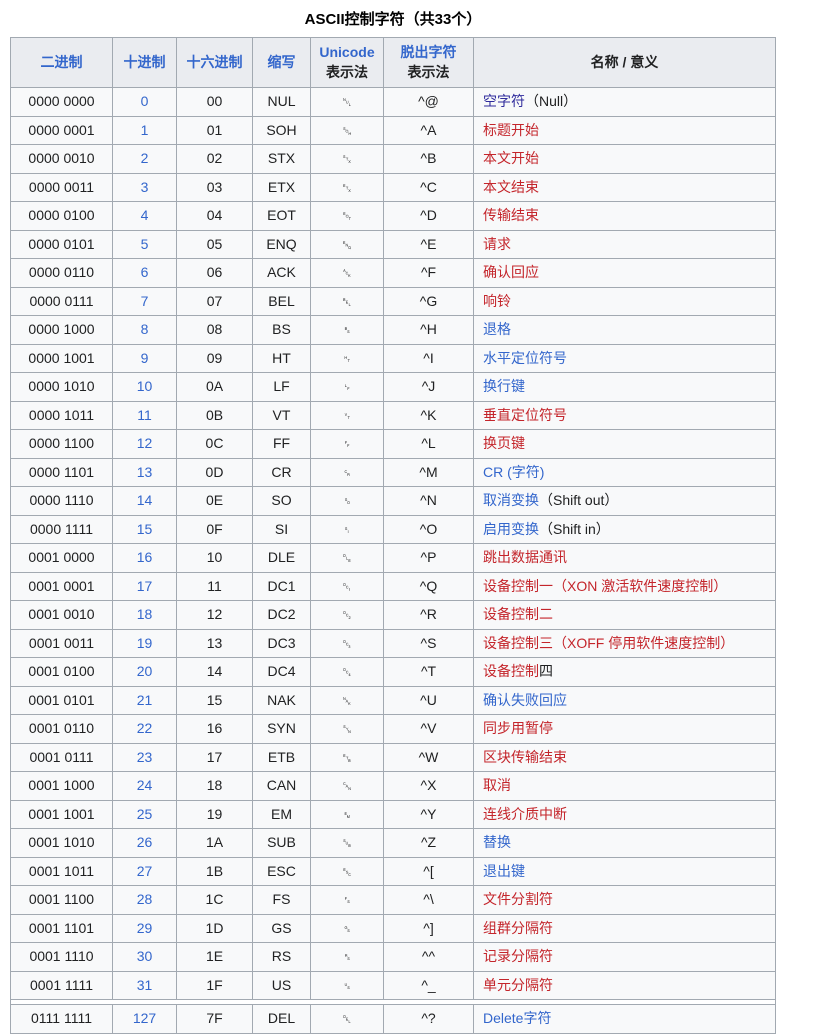 The image size is (825, 1034). What do you see at coordinates (144, 699) in the screenshot?
I see `decimal-link: 21` at bounding box center [144, 699].